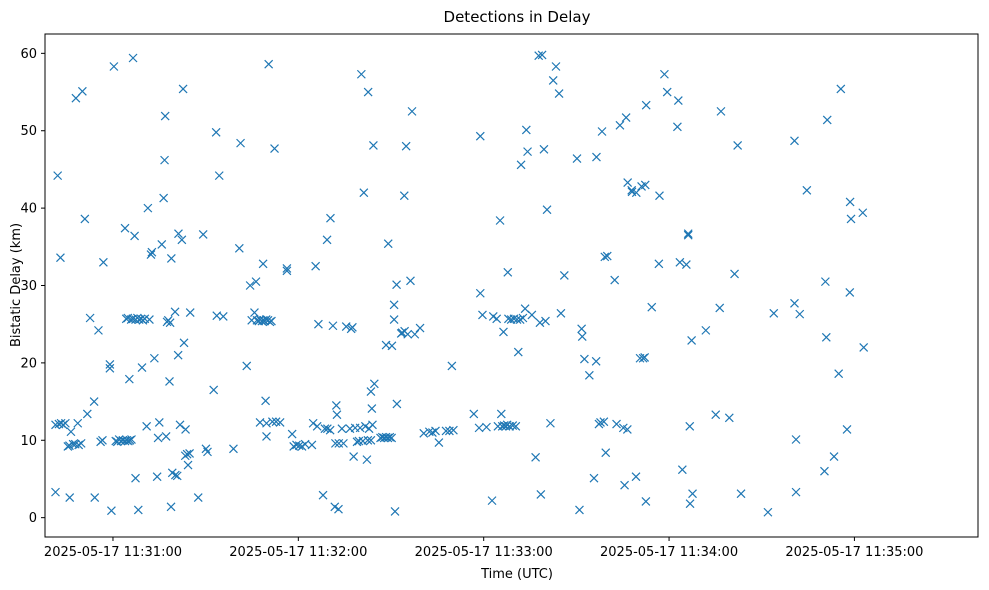  What do you see at coordinates (33, 518) in the screenshot?
I see `y-tick-label: 0` at bounding box center [33, 518].